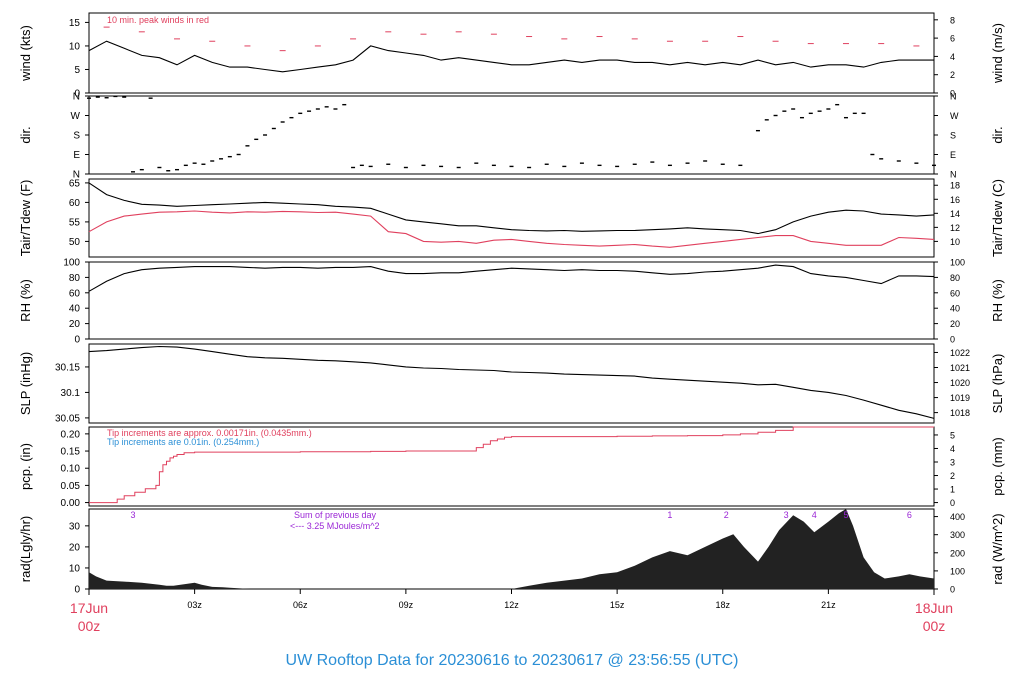 The width and height of the screenshot is (1024, 700). Describe the element at coordinates (76, 116) in the screenshot. I see `dir-ytick-label: W` at that location.